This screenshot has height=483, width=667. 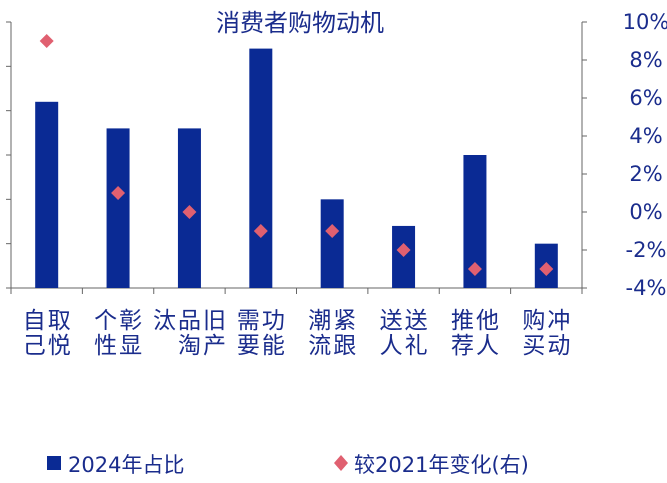 I want to click on right-tick-label: 2%, so click(x=645, y=174).